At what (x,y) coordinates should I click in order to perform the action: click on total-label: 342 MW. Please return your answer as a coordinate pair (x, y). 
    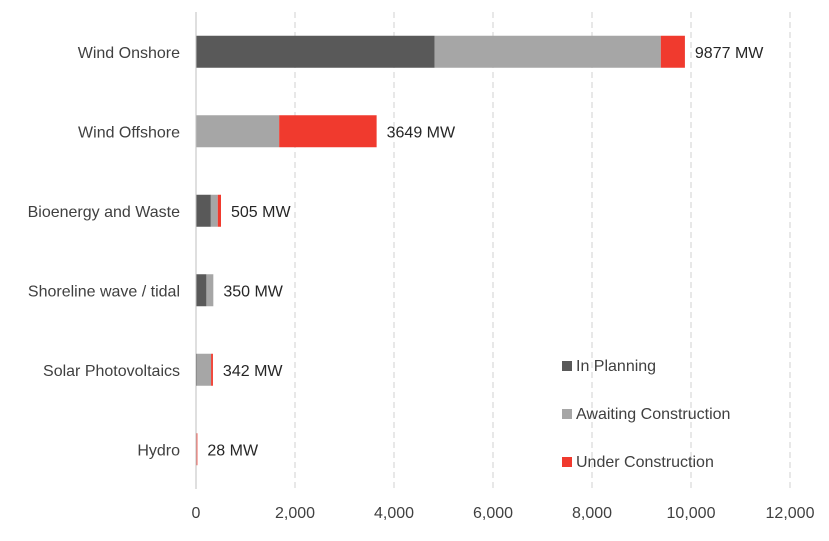
    Looking at the image, I should click on (253, 371).